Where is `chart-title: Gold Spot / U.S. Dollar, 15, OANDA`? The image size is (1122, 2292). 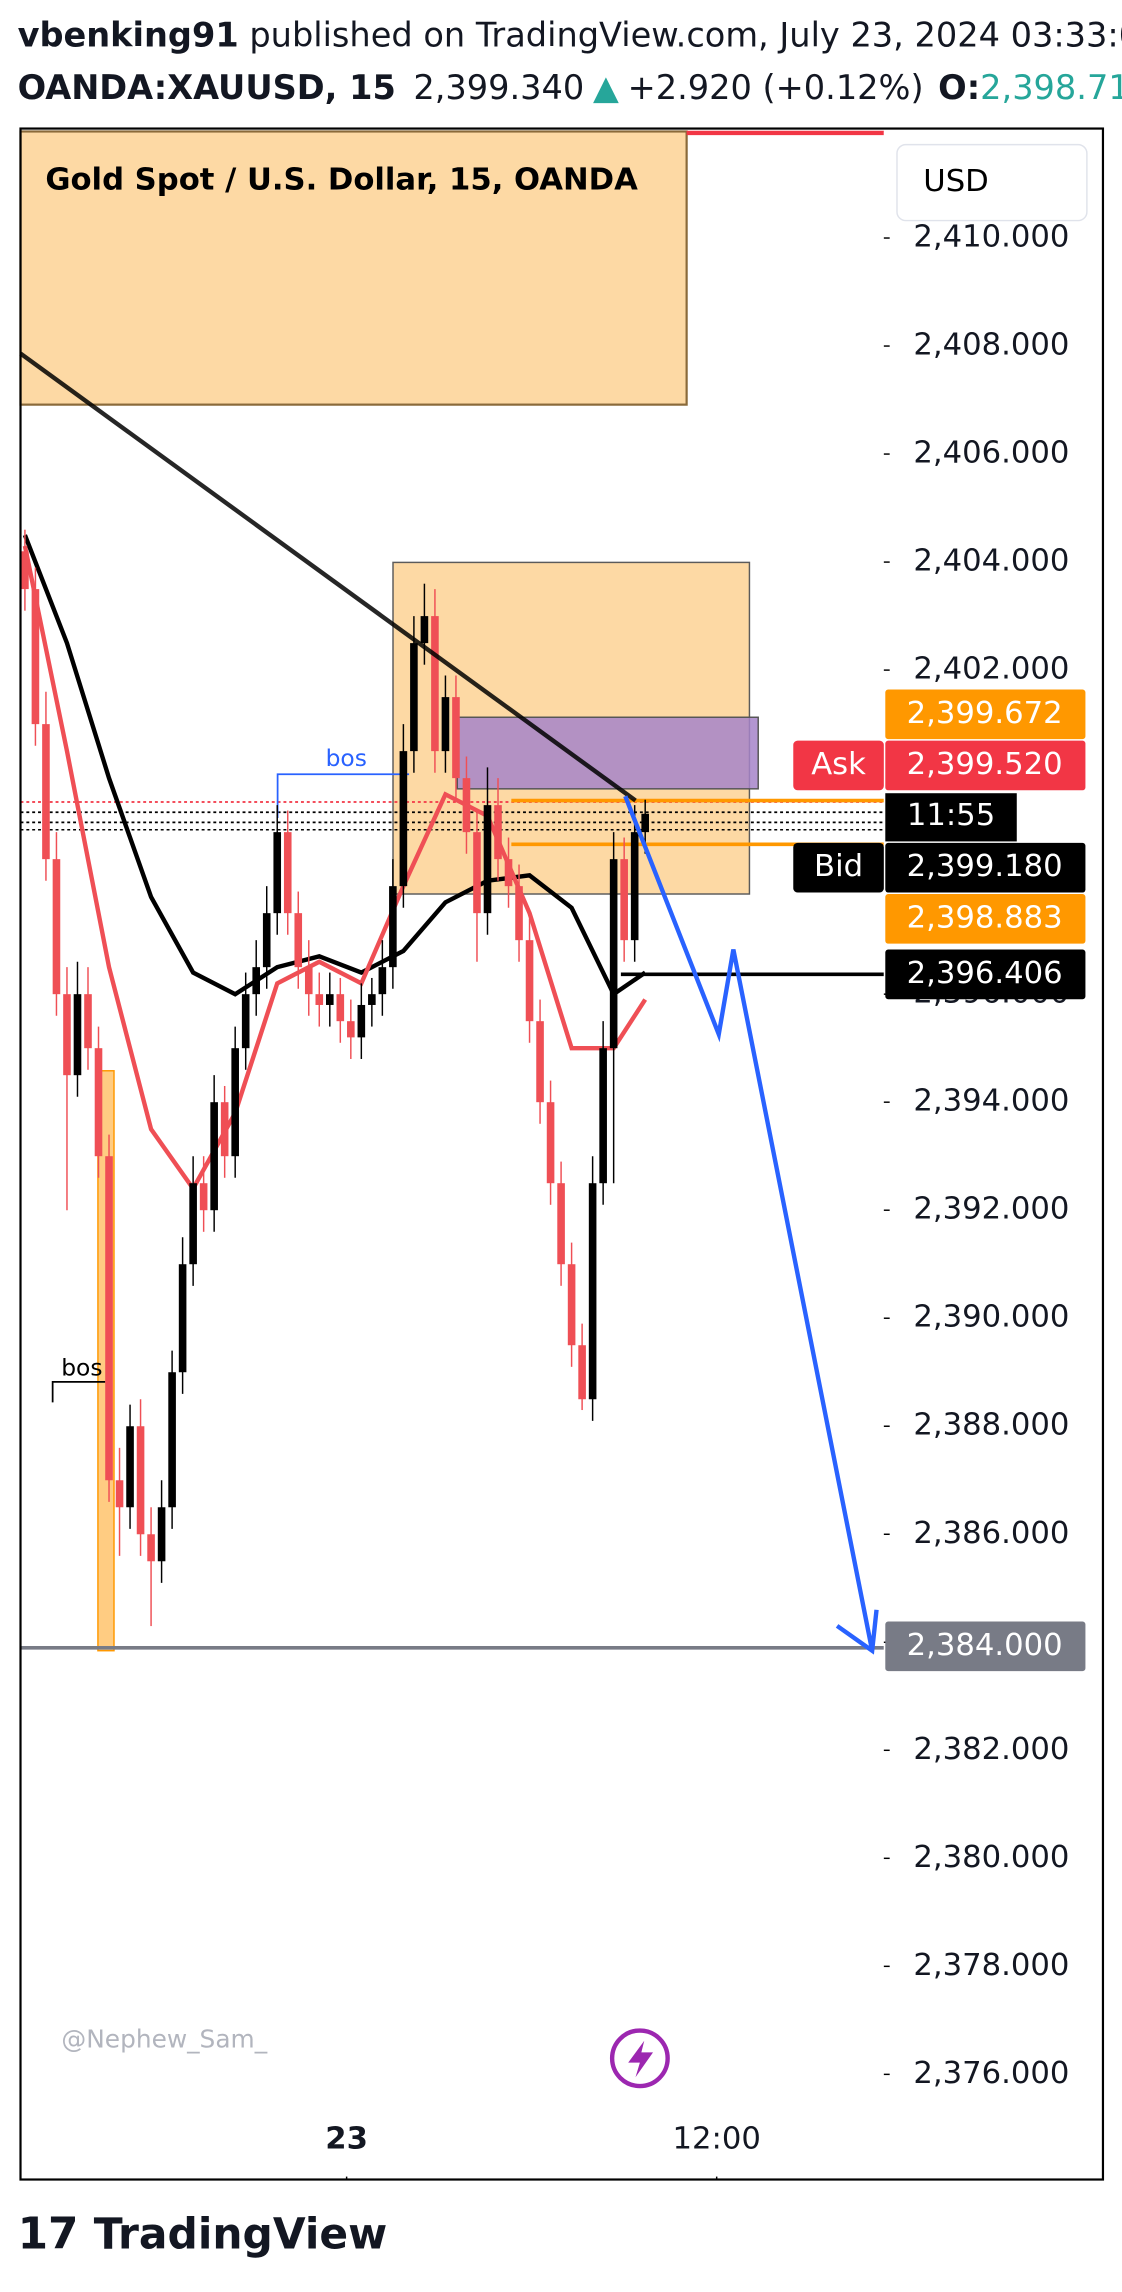
chart-title: Gold Spot / U.S. Dollar, 15, OANDA is located at coordinates (341, 180).